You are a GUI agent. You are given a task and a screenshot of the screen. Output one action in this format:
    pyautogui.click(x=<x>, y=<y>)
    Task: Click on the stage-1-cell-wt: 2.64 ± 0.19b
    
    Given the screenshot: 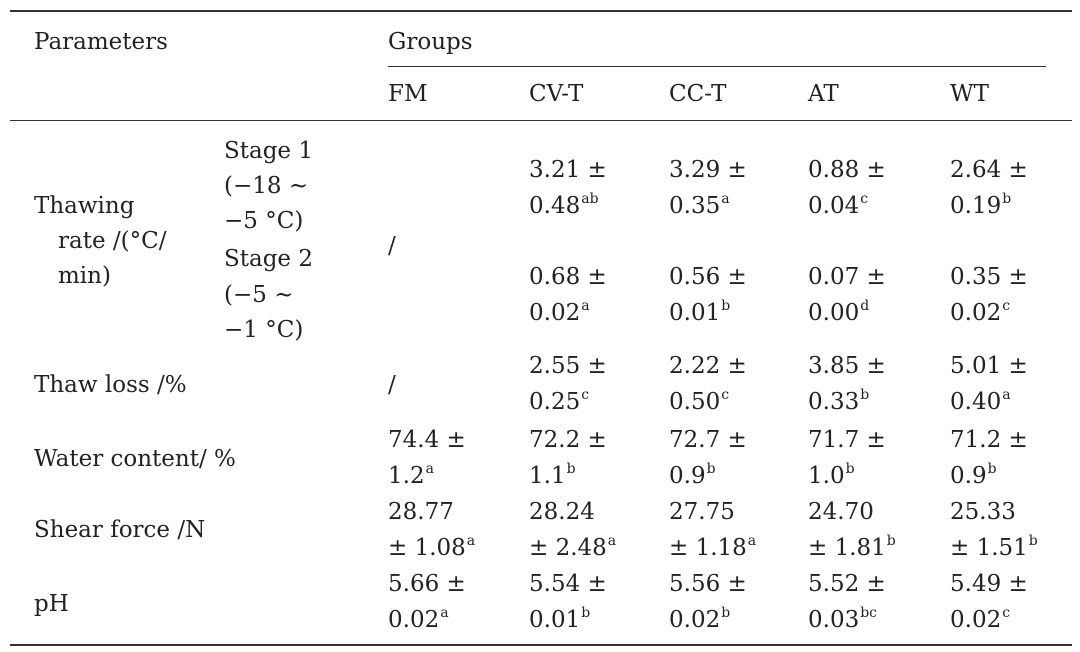 What is the action you would take?
    pyautogui.click(x=989, y=188)
    